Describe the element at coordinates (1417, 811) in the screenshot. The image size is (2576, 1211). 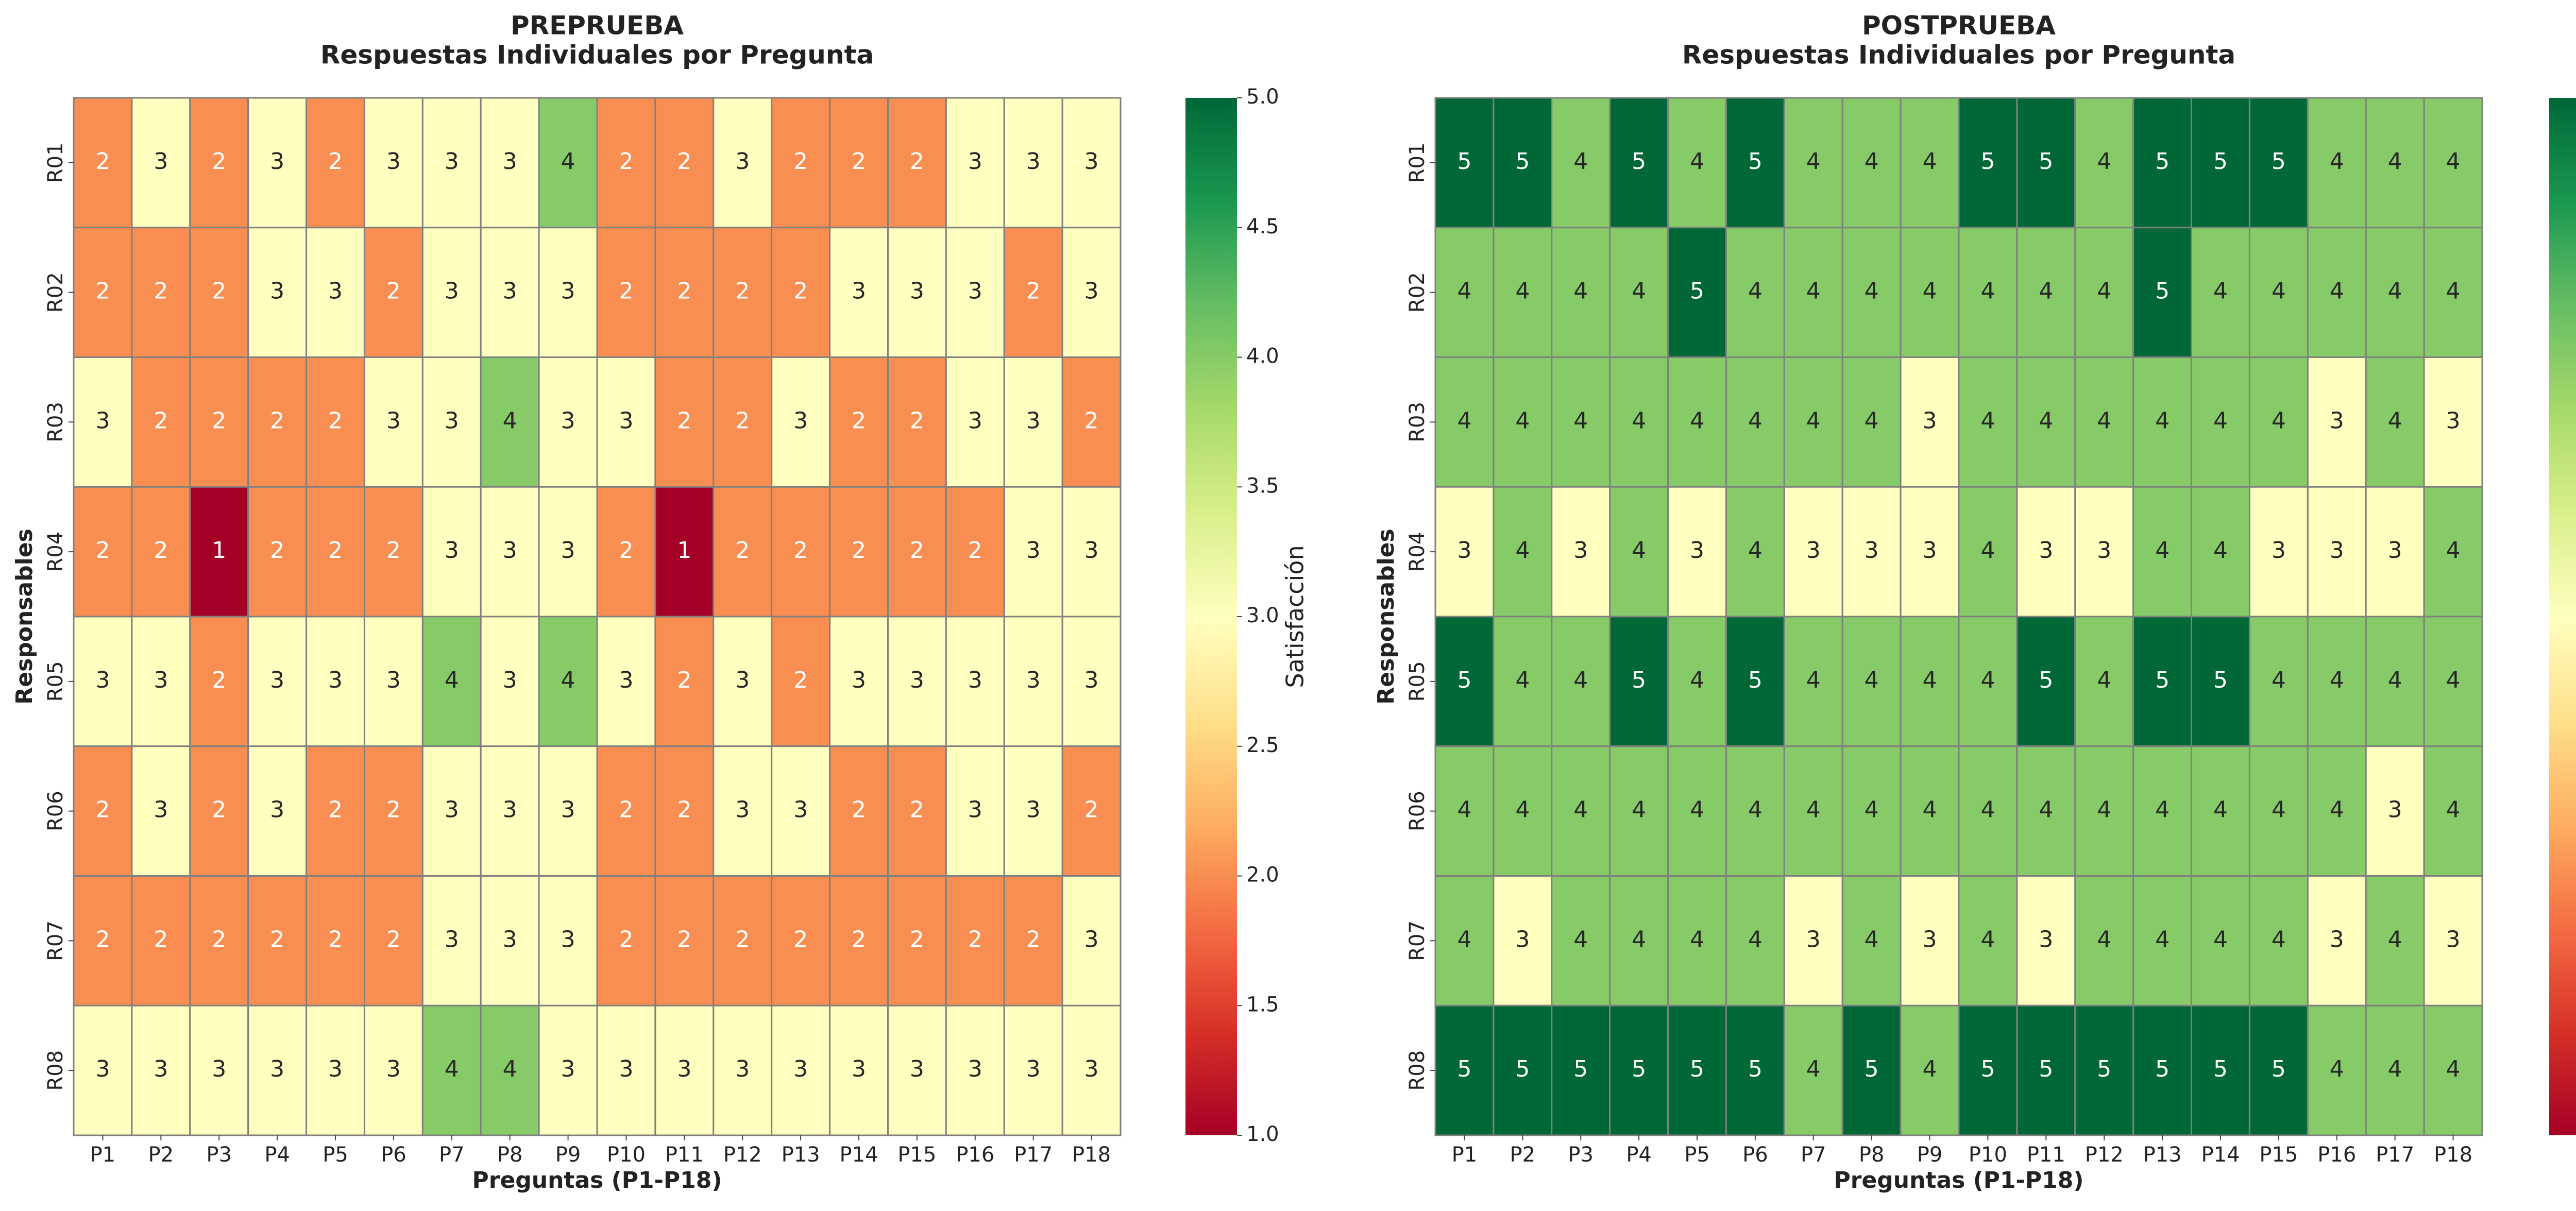
I see `y-tick-label: R06` at that location.